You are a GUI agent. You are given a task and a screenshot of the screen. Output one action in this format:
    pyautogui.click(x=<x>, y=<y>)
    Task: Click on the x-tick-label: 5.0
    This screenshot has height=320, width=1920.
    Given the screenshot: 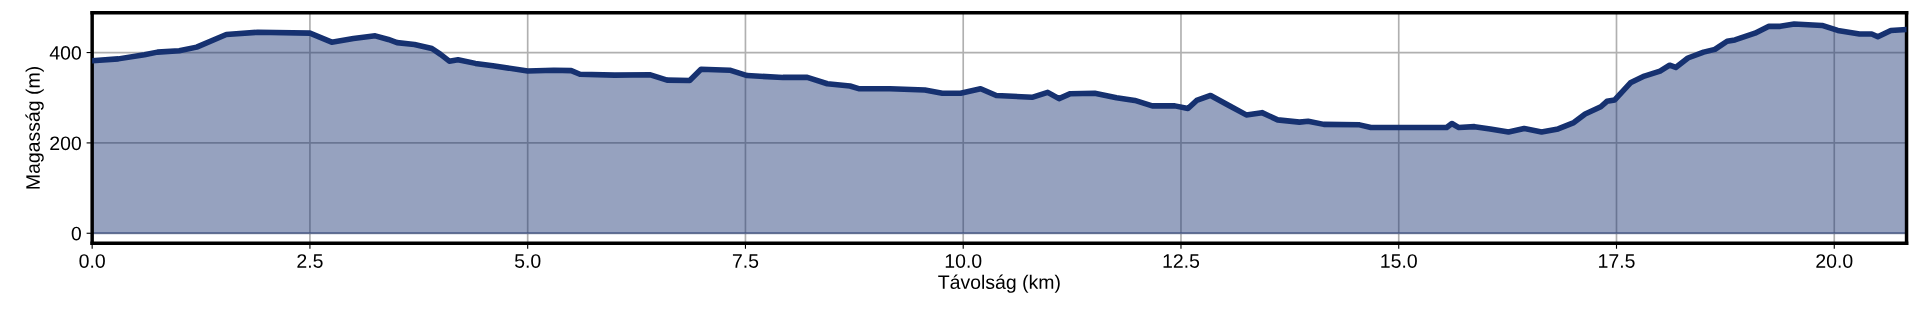 What is the action you would take?
    pyautogui.click(x=527, y=261)
    